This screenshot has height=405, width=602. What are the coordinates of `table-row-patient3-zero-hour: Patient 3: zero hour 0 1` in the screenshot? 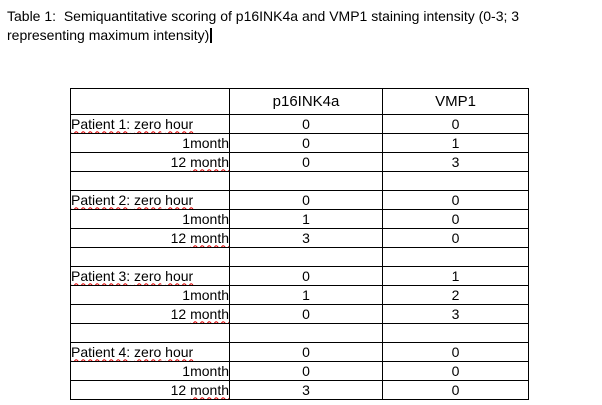 It's located at (299, 276).